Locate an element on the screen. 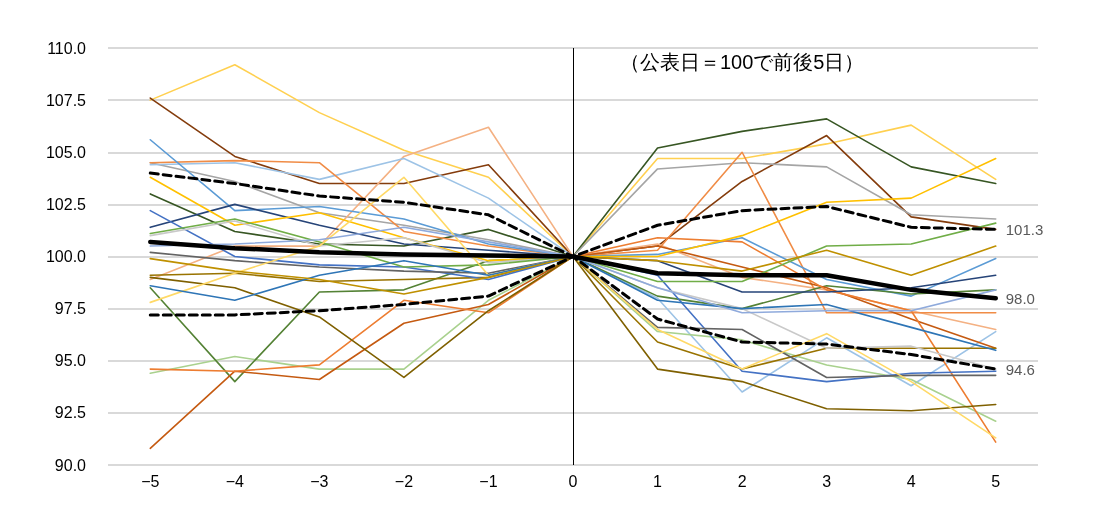 The height and width of the screenshot is (518, 1110). y-tick-label: 105.0 is located at coordinates (66, 152).